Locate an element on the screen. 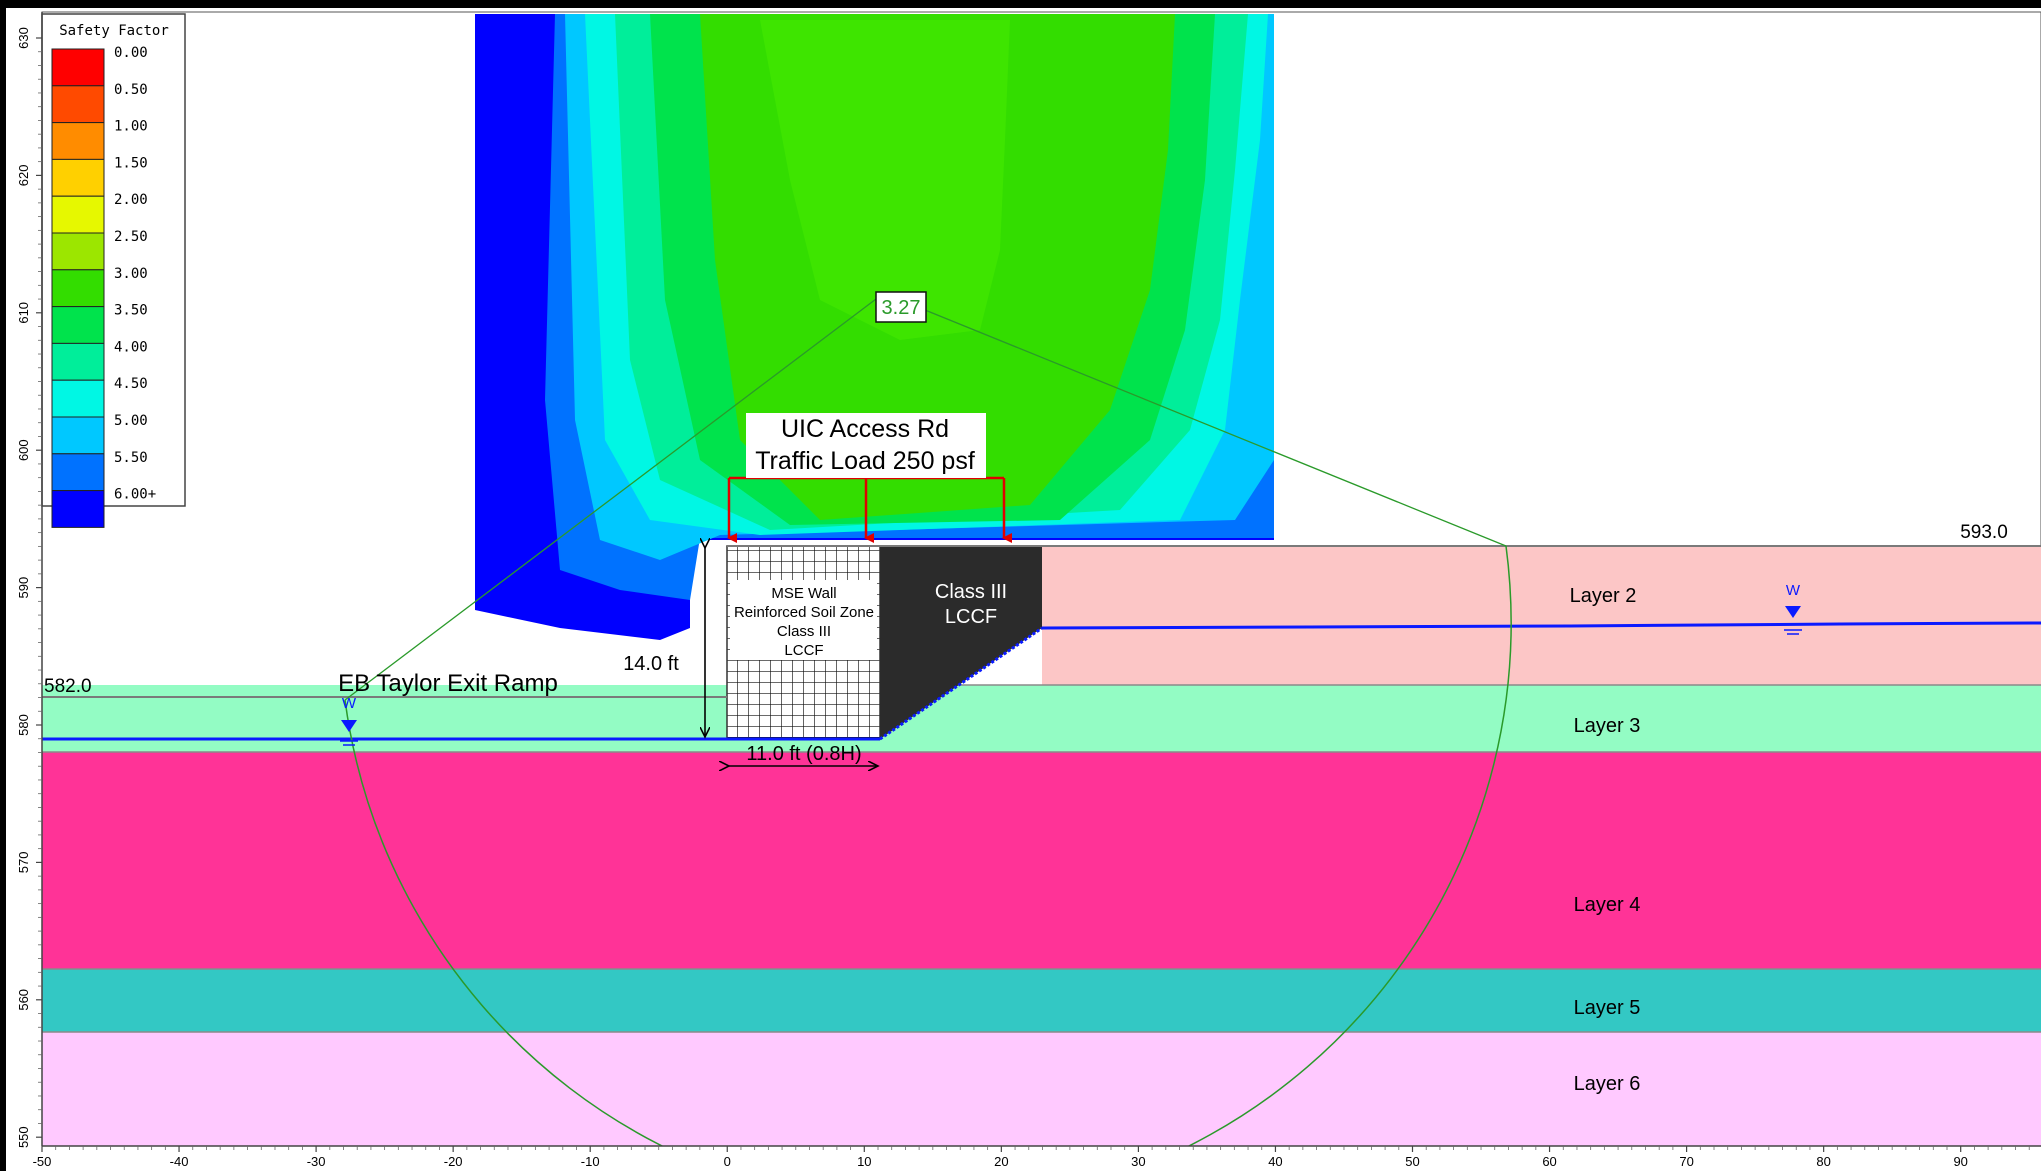 This screenshot has width=2041, height=1171. min-fs-label: 3.27 is located at coordinates (901, 308).